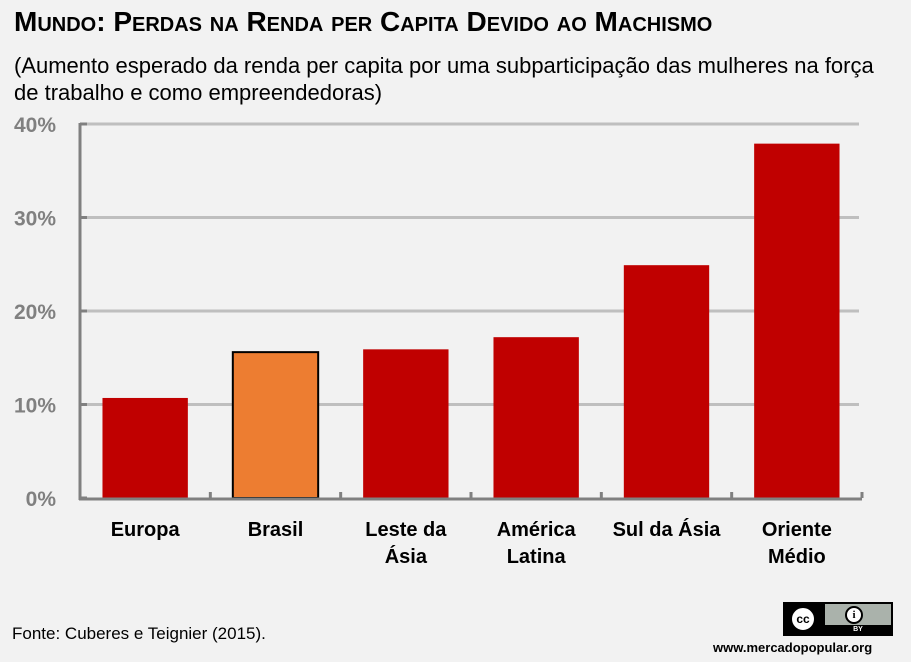 This screenshot has height=662, width=911. Describe the element at coordinates (35, 125) in the screenshot. I see `y-tick-label: 40%` at that location.